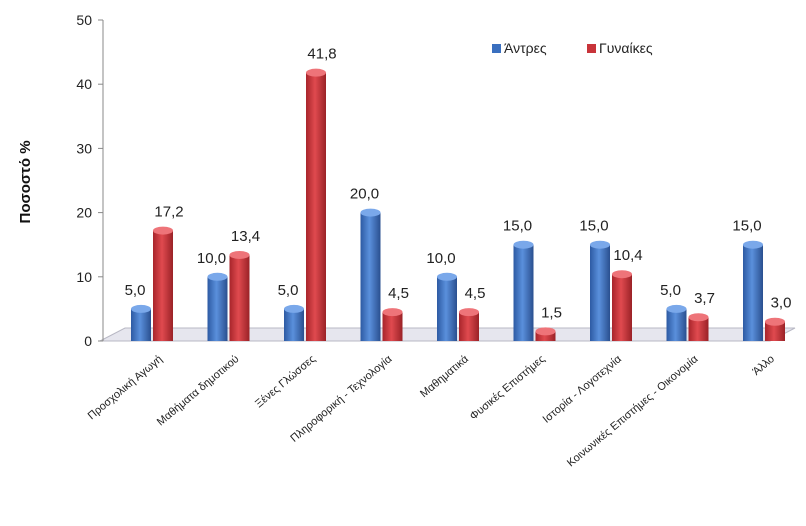  What do you see at coordinates (88, 341) in the screenshot?
I see `y-tick-label: 0` at bounding box center [88, 341].